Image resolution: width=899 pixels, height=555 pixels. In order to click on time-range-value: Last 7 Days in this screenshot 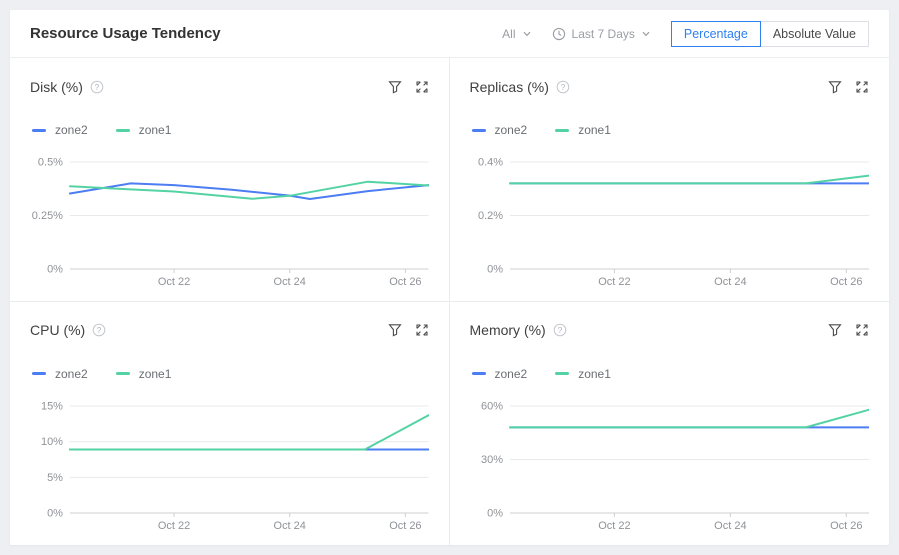, I will do `click(603, 33)`.